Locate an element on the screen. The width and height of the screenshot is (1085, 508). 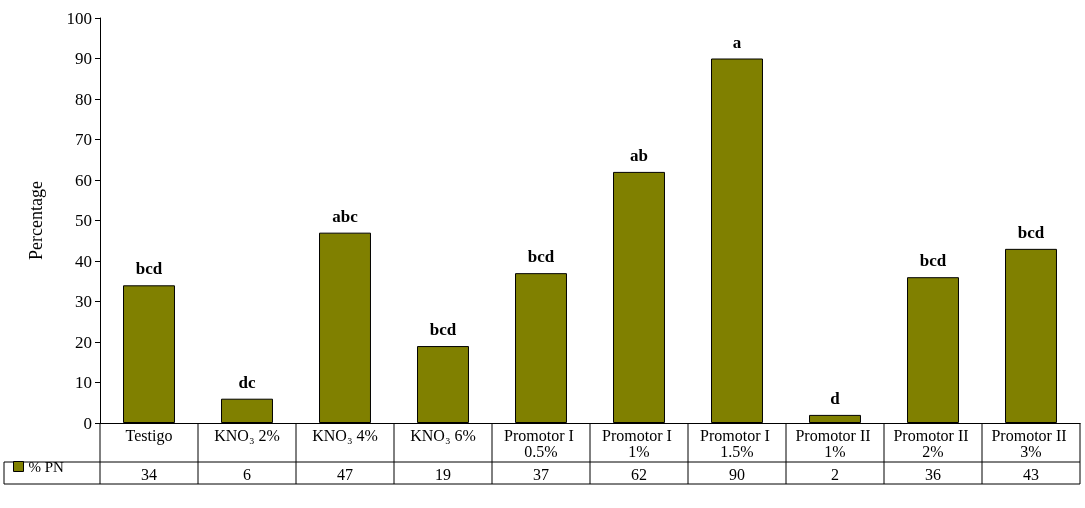
data-label: 90 is located at coordinates (737, 474).